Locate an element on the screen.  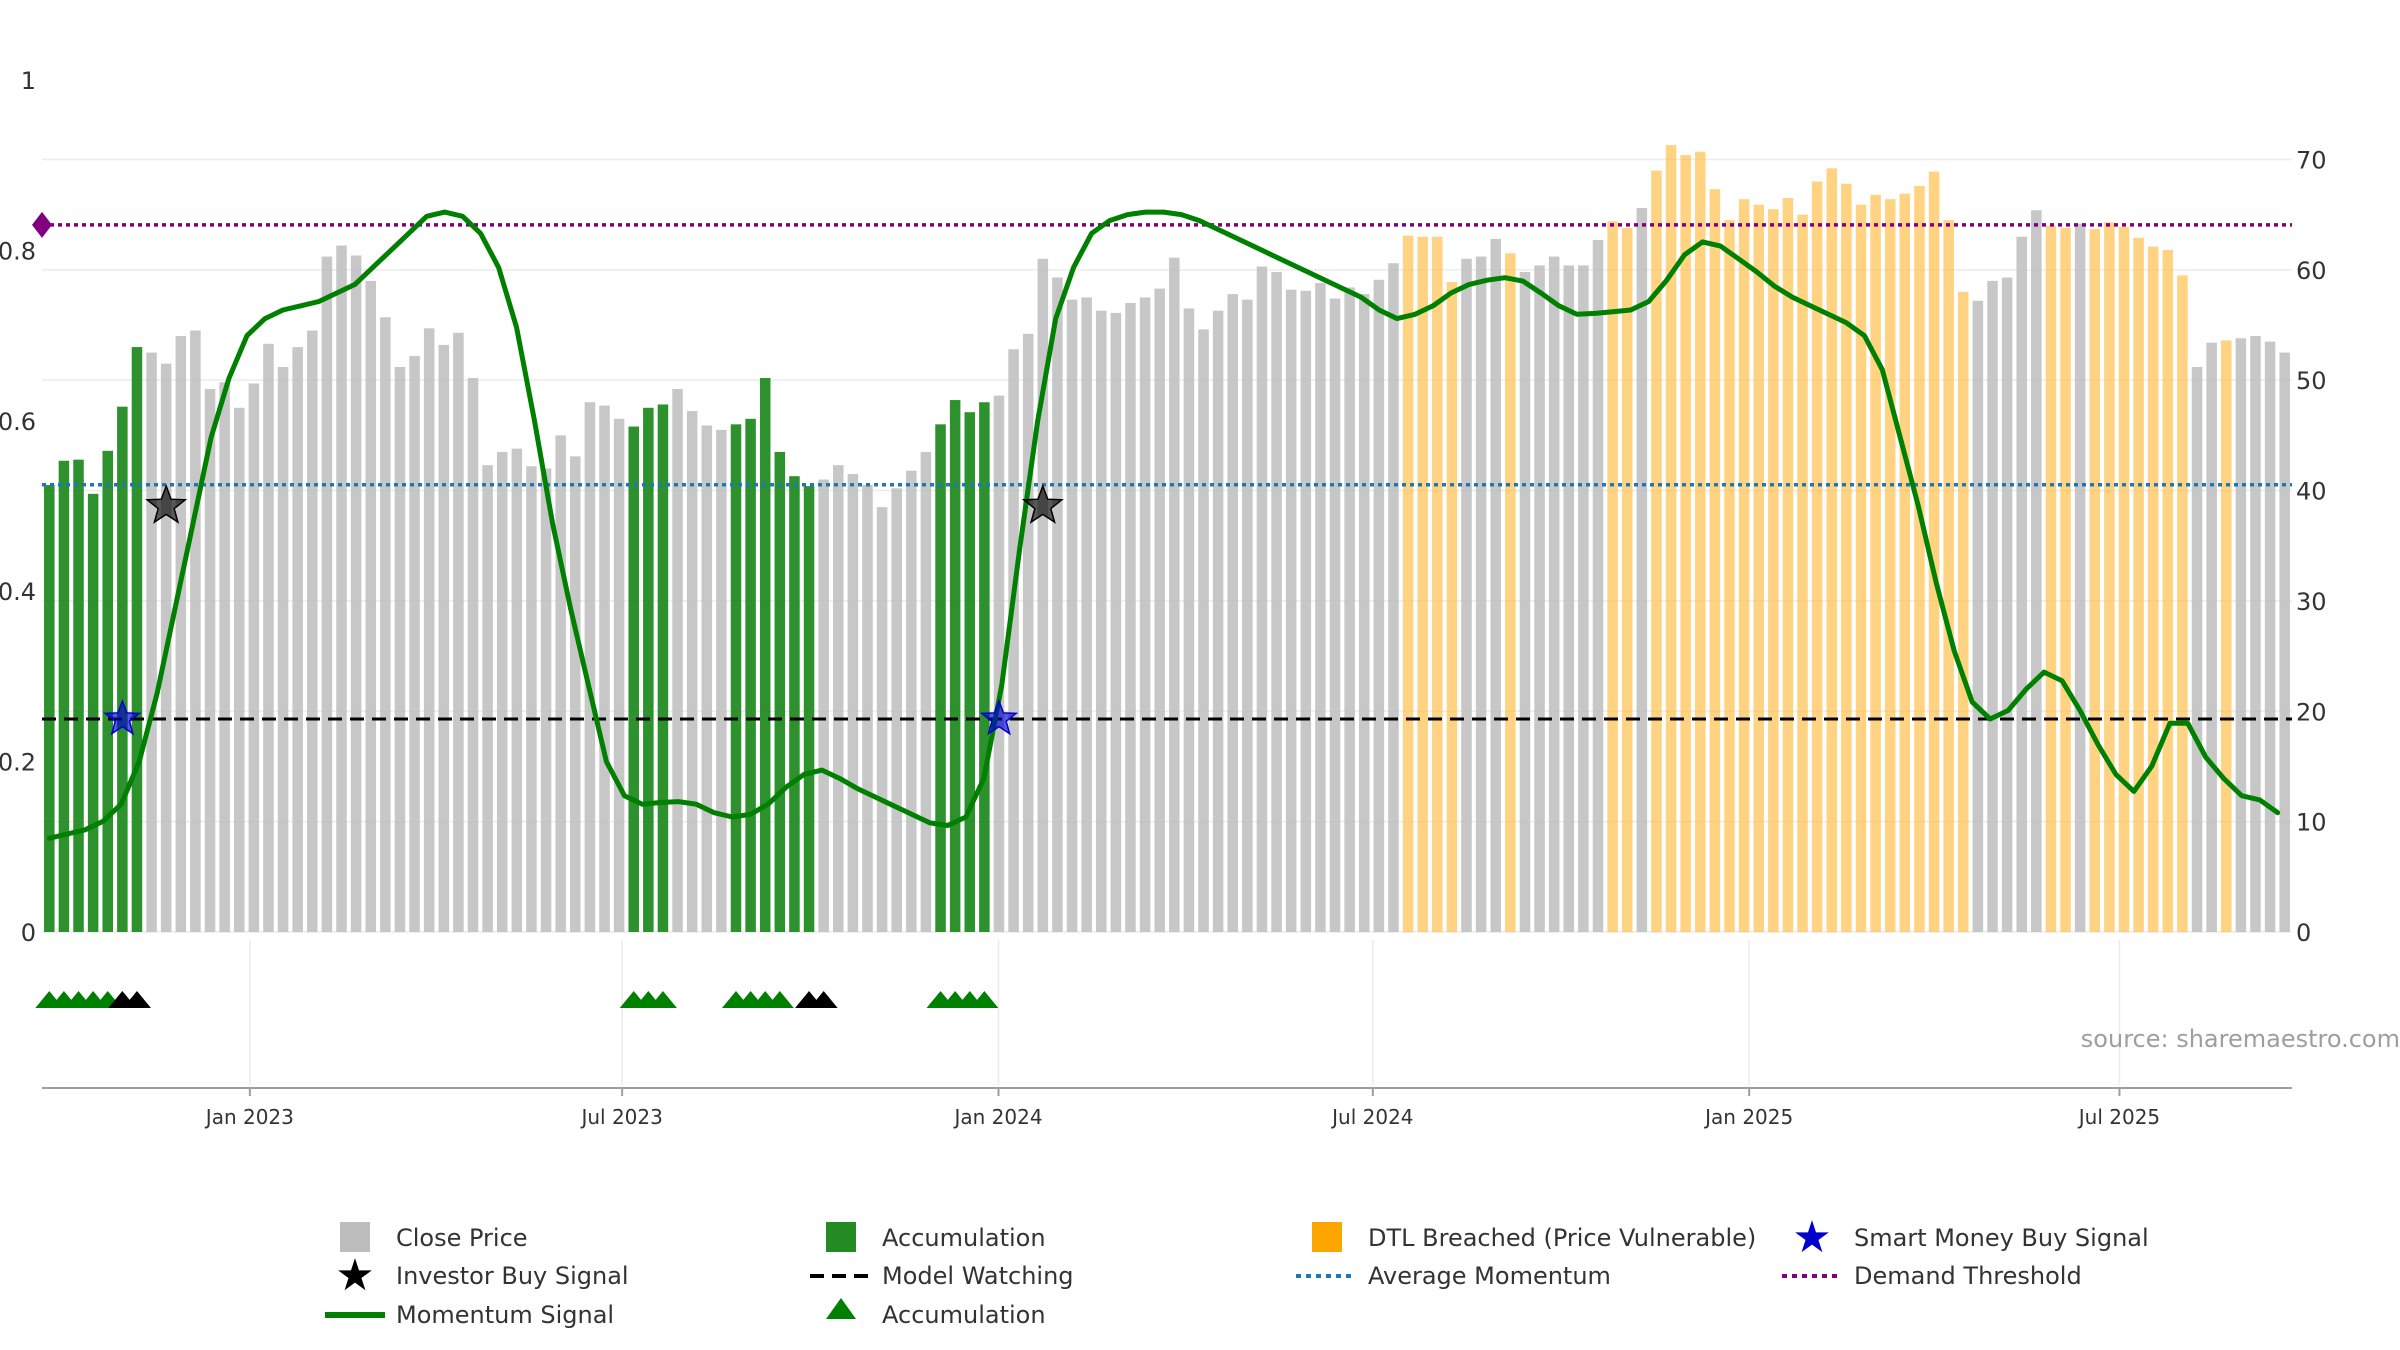
investor-marker is located at coordinates (136, 999).